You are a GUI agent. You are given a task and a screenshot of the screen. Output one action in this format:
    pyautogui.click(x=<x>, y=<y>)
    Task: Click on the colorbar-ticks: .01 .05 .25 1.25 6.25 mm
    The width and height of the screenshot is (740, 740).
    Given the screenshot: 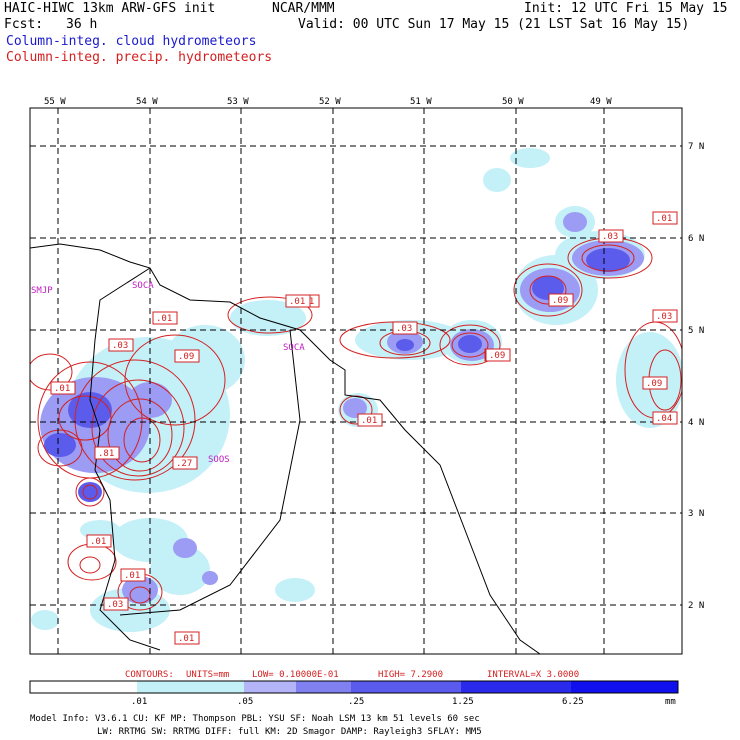 What is the action you would take?
    pyautogui.click(x=403, y=702)
    